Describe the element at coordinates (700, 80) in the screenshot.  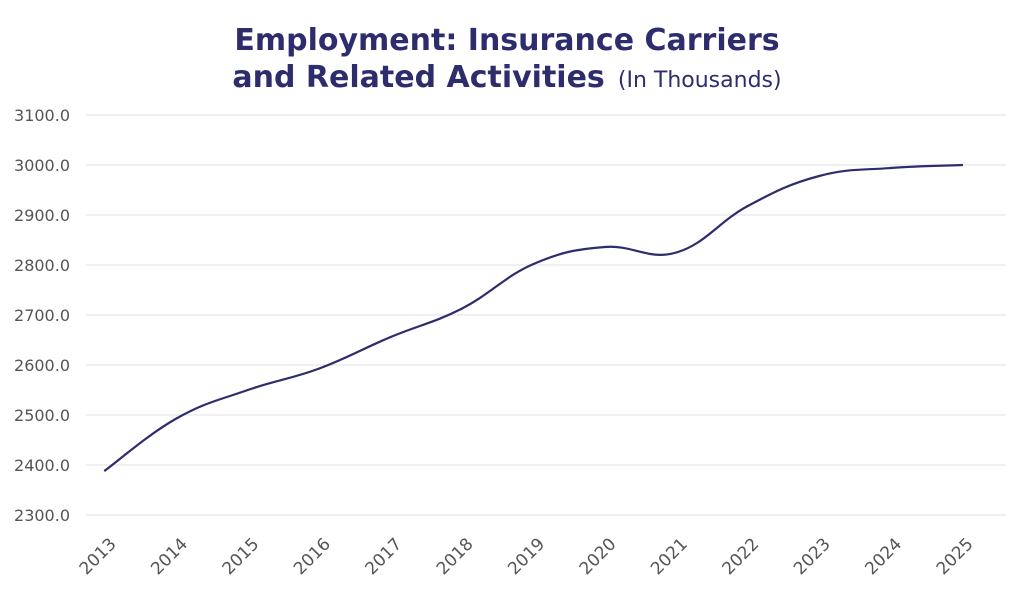
I see `title-subtitle: (In Thousands)` at that location.